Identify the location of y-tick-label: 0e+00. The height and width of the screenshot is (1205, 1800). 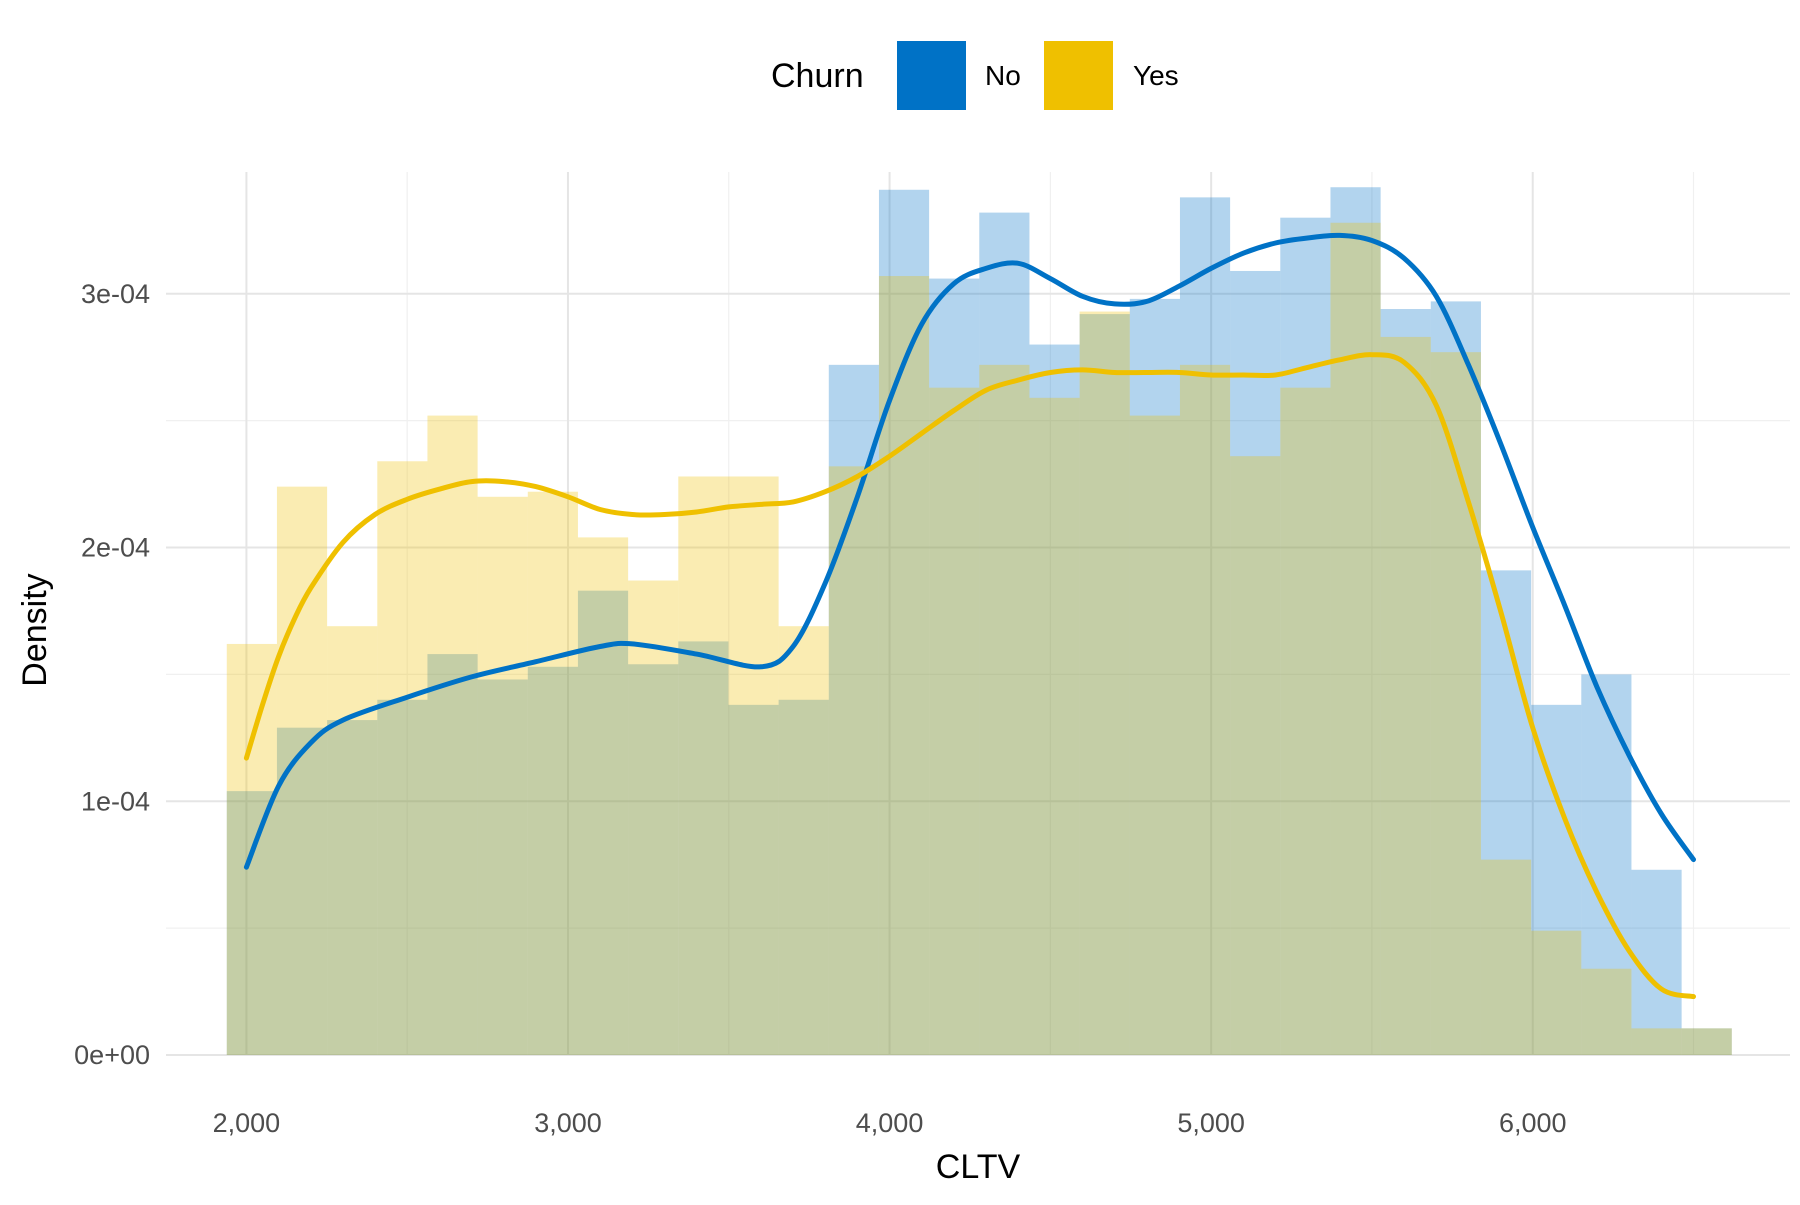
(112, 1055).